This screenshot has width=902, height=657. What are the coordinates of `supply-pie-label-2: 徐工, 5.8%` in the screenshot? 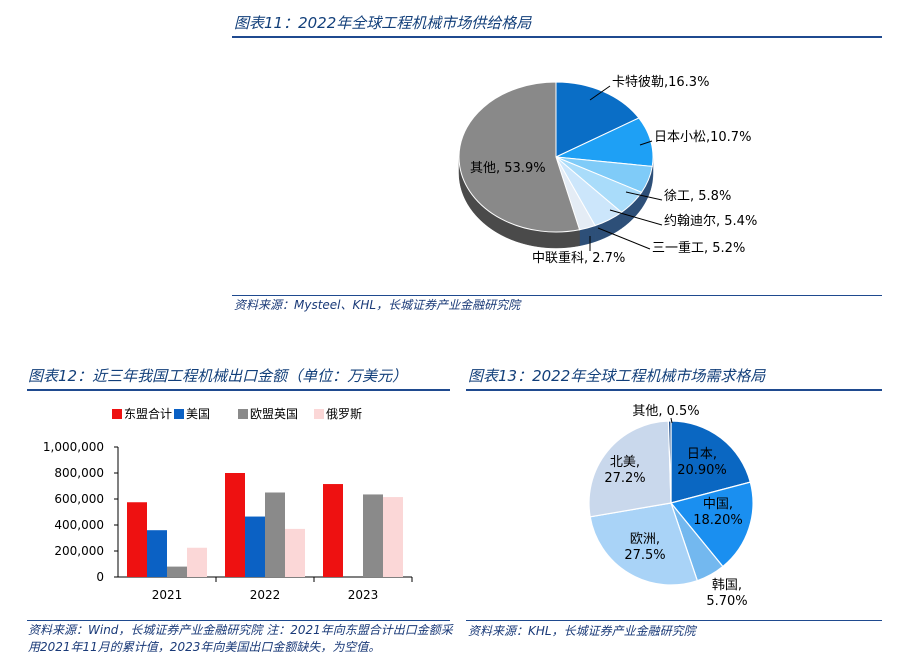 It's located at (697, 196).